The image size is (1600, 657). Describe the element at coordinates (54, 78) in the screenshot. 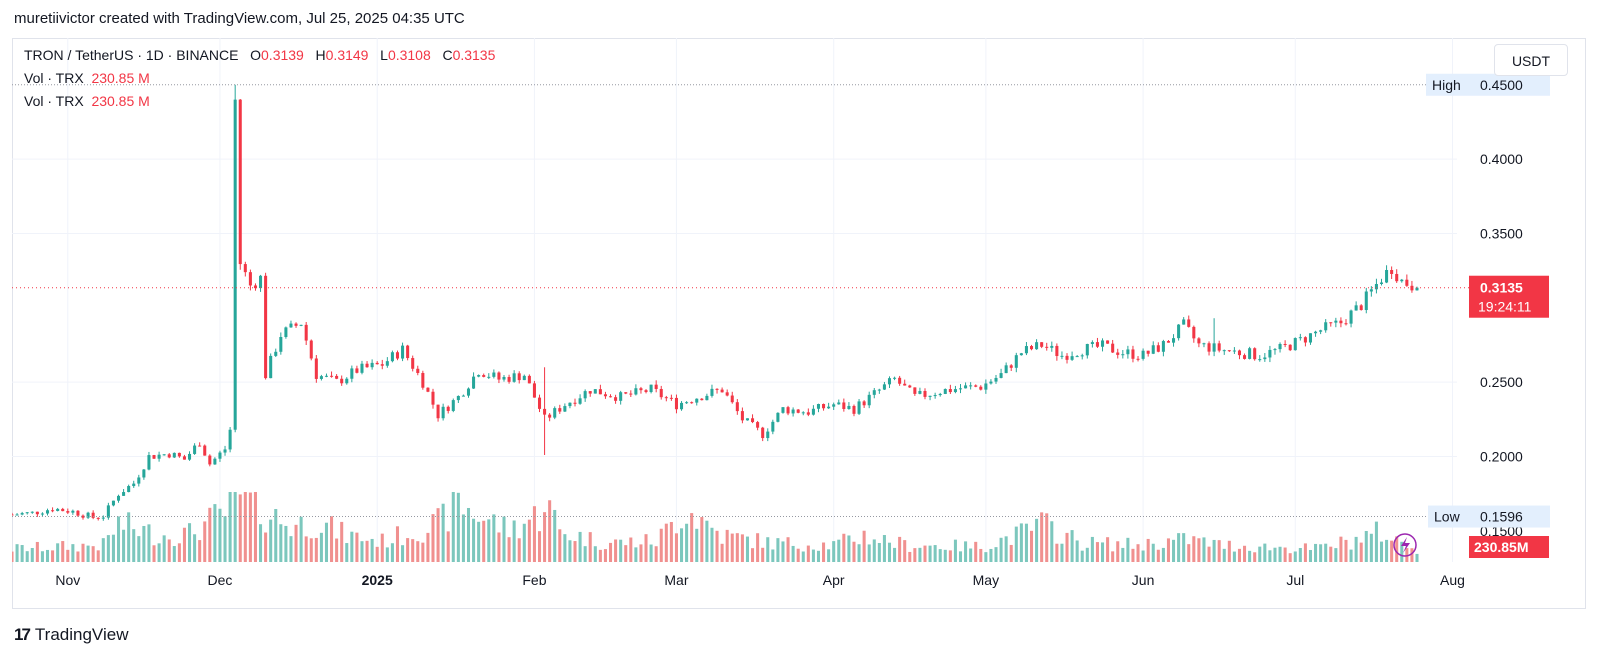

I see `legend-volume-label: Vol · TRX` at that location.